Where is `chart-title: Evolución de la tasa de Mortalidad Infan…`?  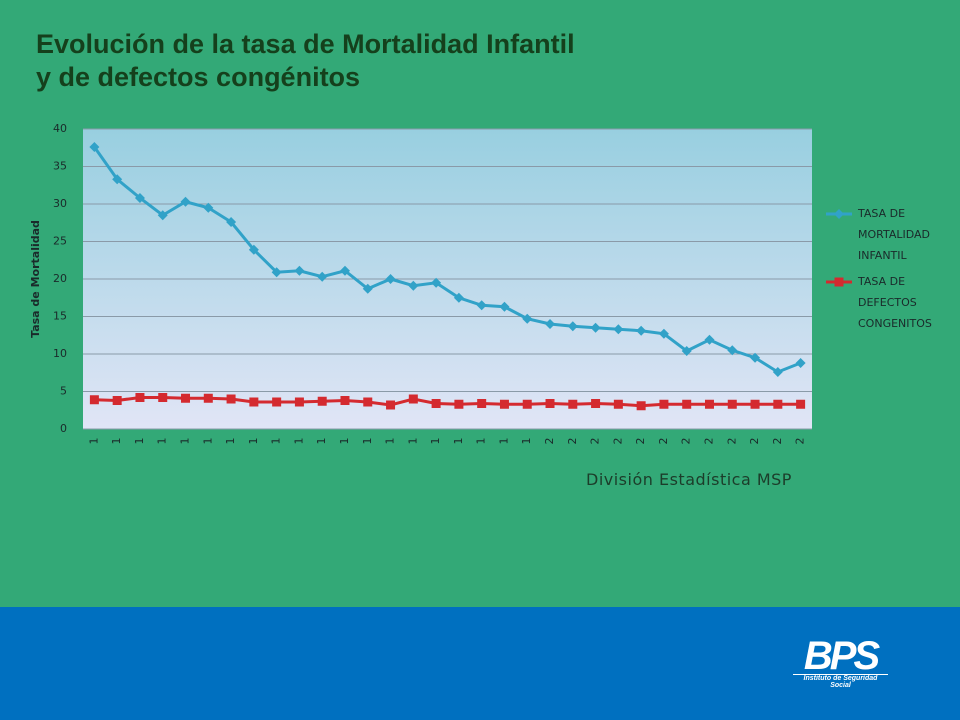
chart-title: Evolución de la tasa de Mortalidad Infan… is located at coordinates (305, 60).